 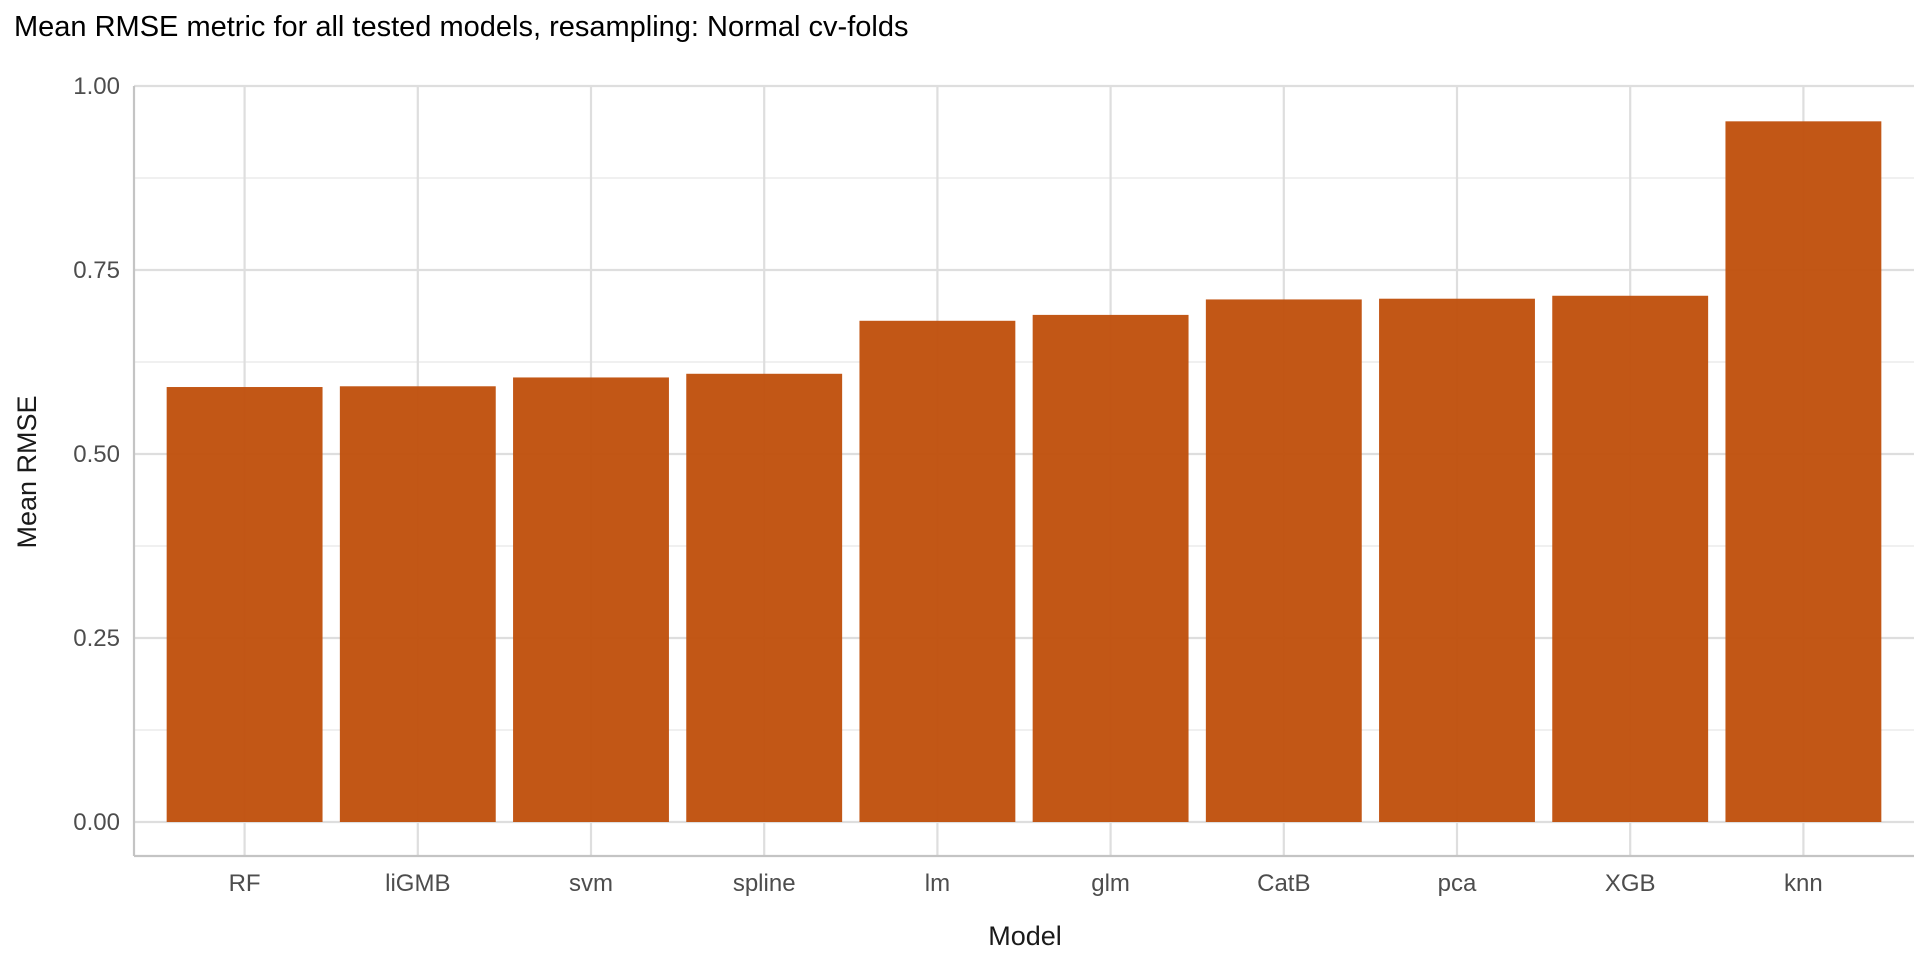 What do you see at coordinates (937, 571) in the screenshot?
I see `bar-lm` at bounding box center [937, 571].